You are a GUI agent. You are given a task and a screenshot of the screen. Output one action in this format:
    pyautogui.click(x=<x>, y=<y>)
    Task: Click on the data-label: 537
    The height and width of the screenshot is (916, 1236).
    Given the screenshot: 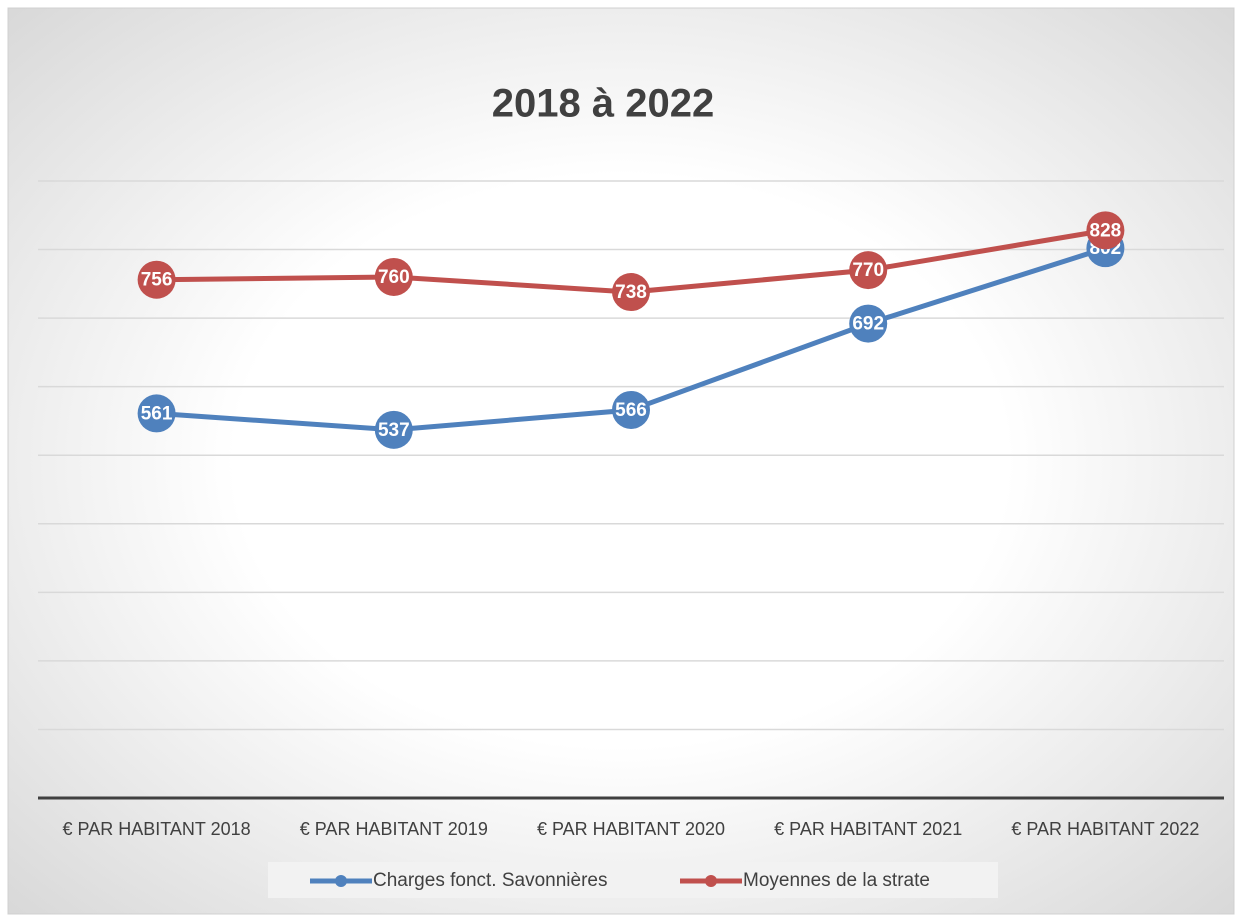 What is the action you would take?
    pyautogui.click(x=394, y=430)
    